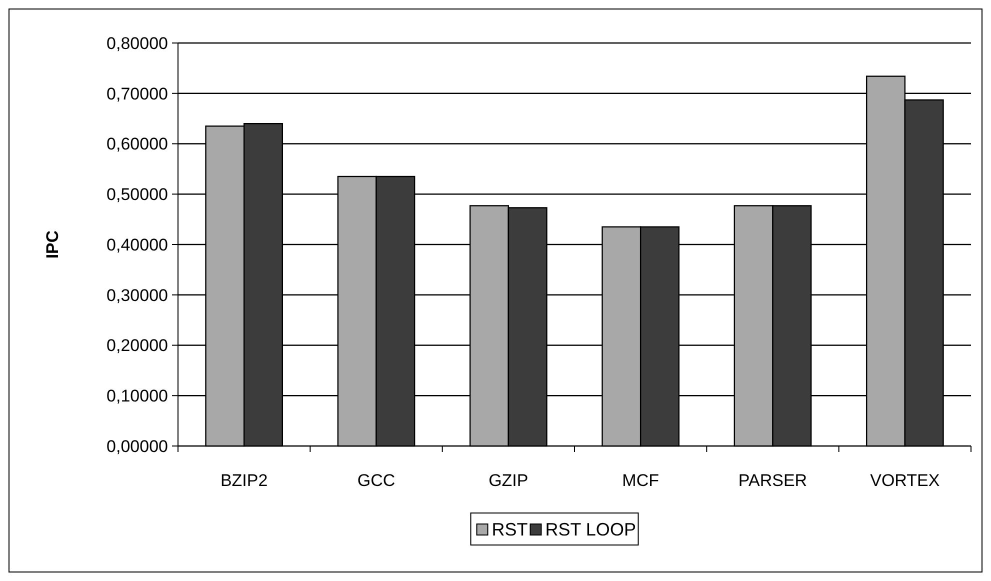 The width and height of the screenshot is (991, 581). Describe the element at coordinates (137, 43) in the screenshot. I see `y-tick-label: 0,80000` at that location.